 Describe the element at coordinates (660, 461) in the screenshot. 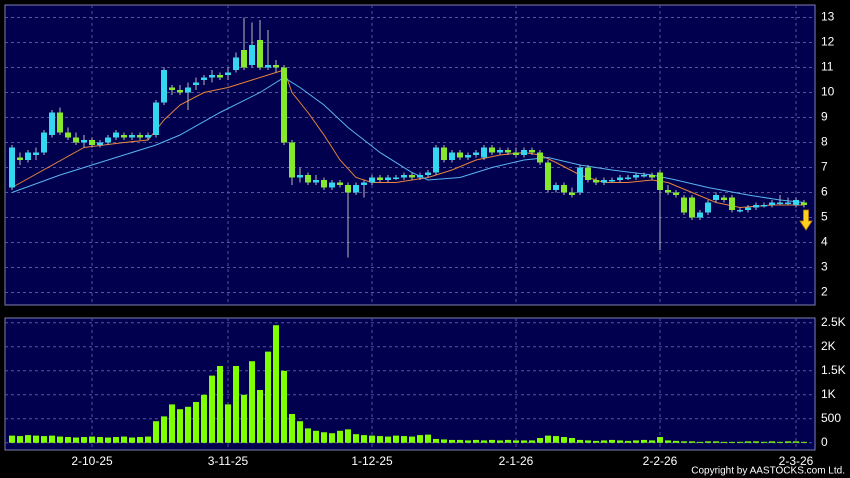

I see `x-tick-label: 2-2-26` at that location.